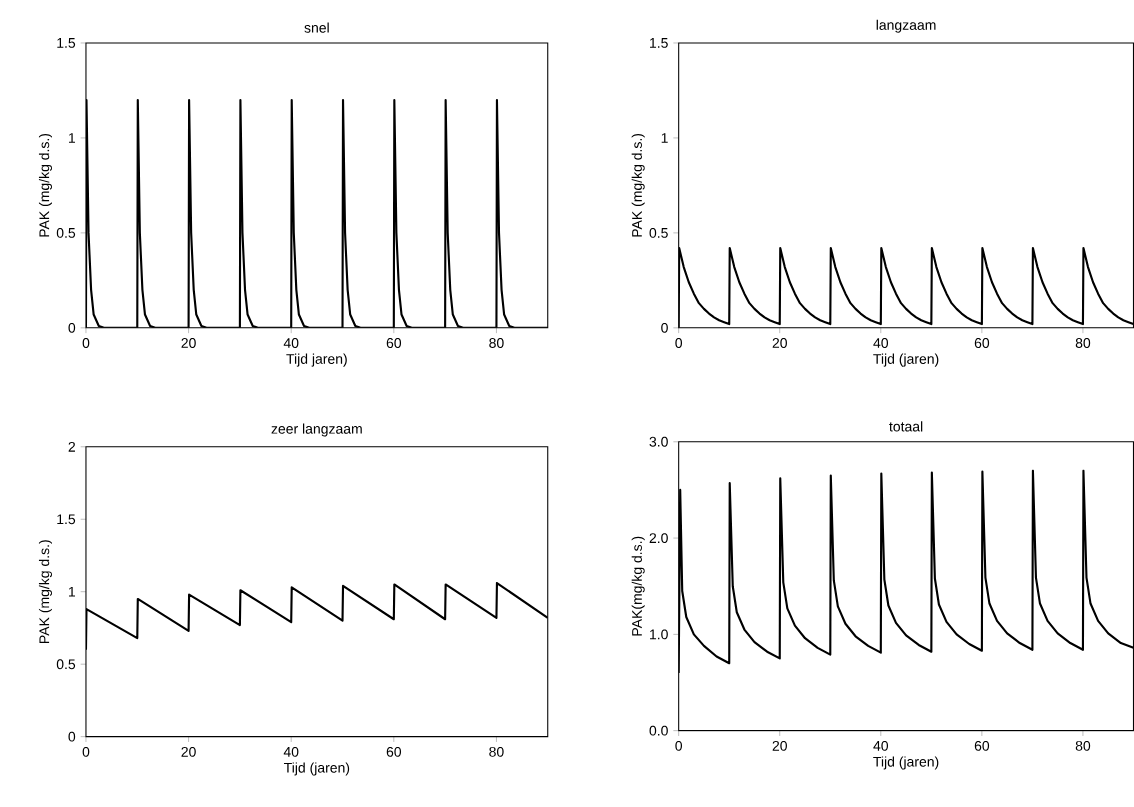 This screenshot has width=1134, height=807. I want to click on y-tick-label: 1.0, so click(659, 634).